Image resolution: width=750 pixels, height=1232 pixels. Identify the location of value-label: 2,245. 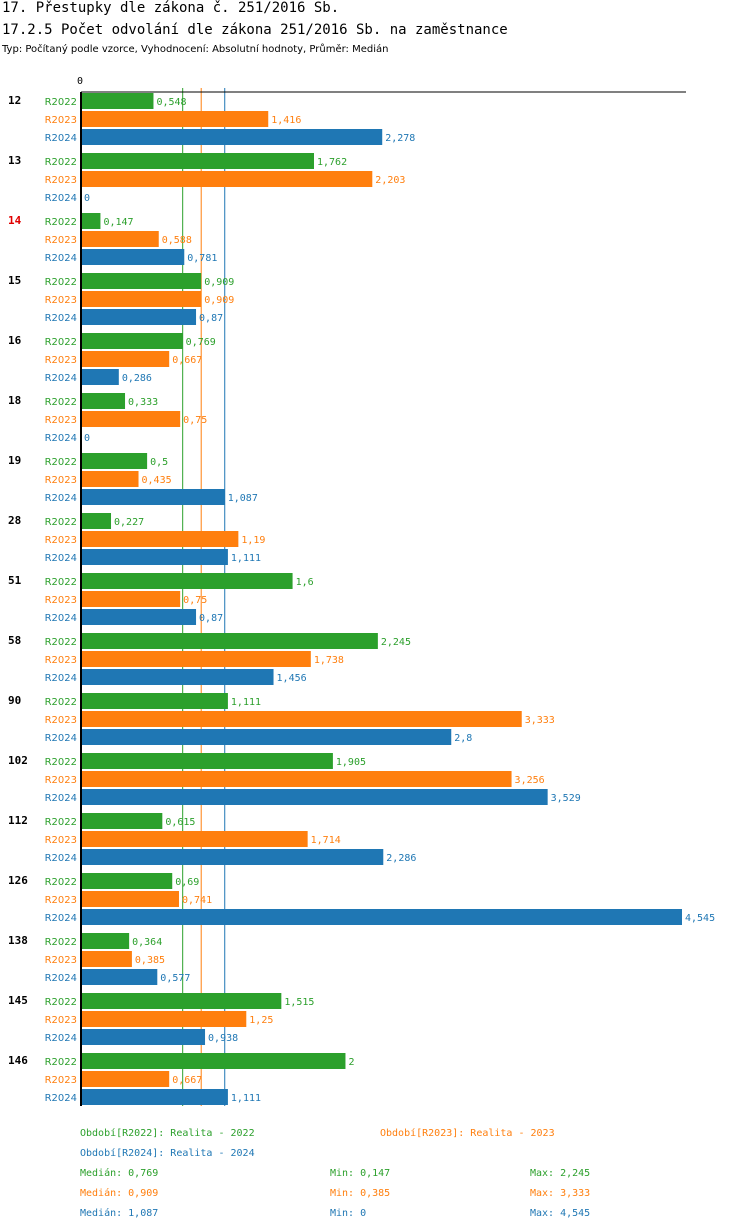
(396, 642).